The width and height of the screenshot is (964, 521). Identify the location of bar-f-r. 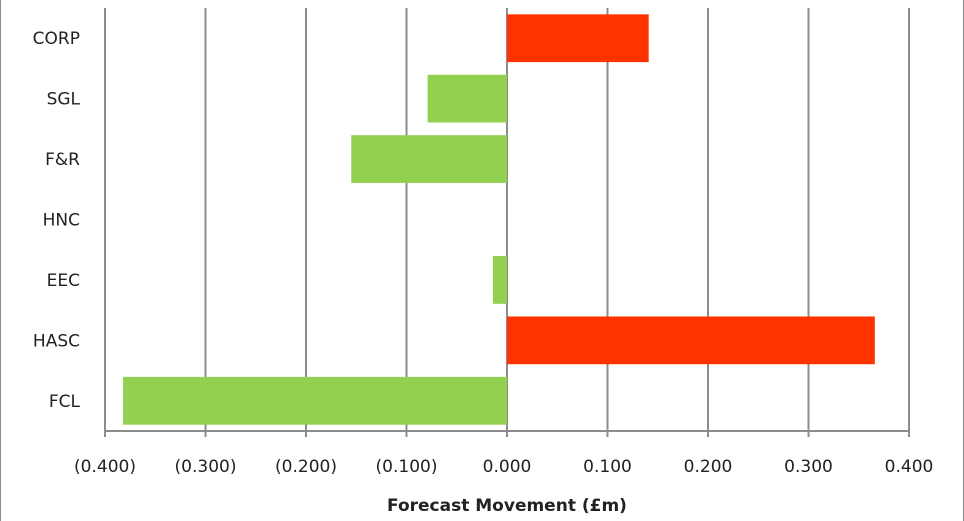
(429, 159).